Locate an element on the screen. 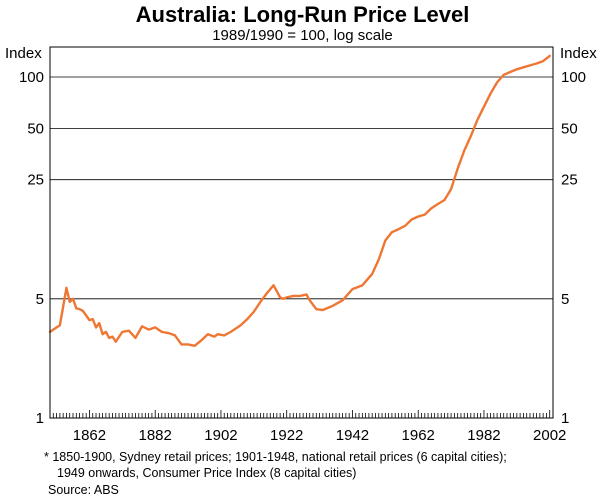  x-tick-label: 1942 is located at coordinates (352, 435).